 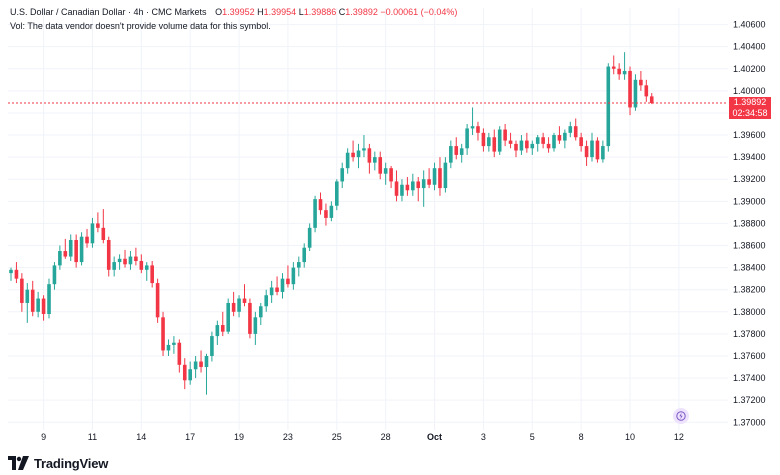 I want to click on bolt-icon, so click(x=681, y=416).